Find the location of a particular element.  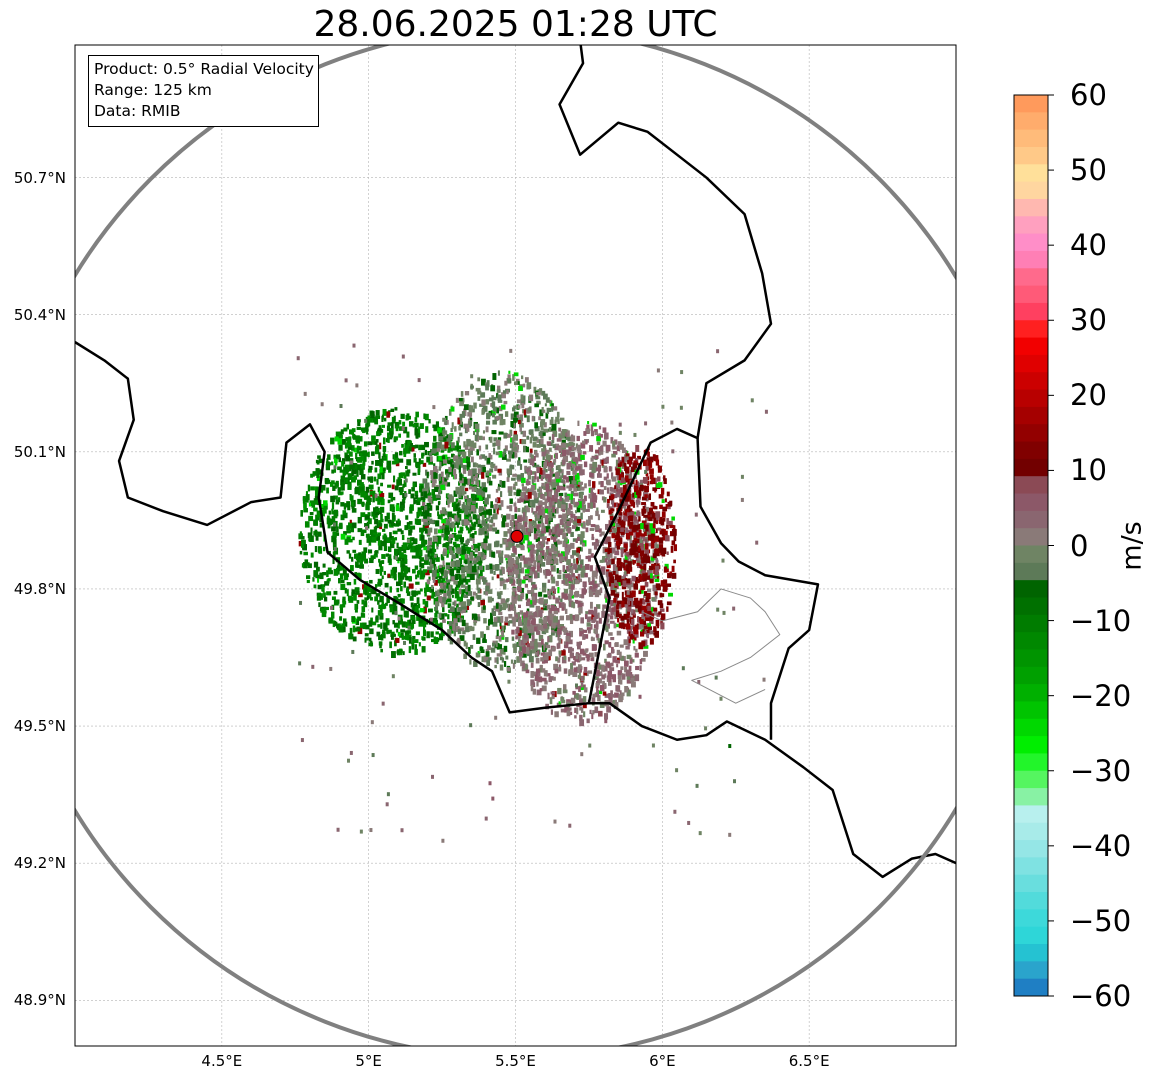

radar-site-marker is located at coordinates (517, 536).